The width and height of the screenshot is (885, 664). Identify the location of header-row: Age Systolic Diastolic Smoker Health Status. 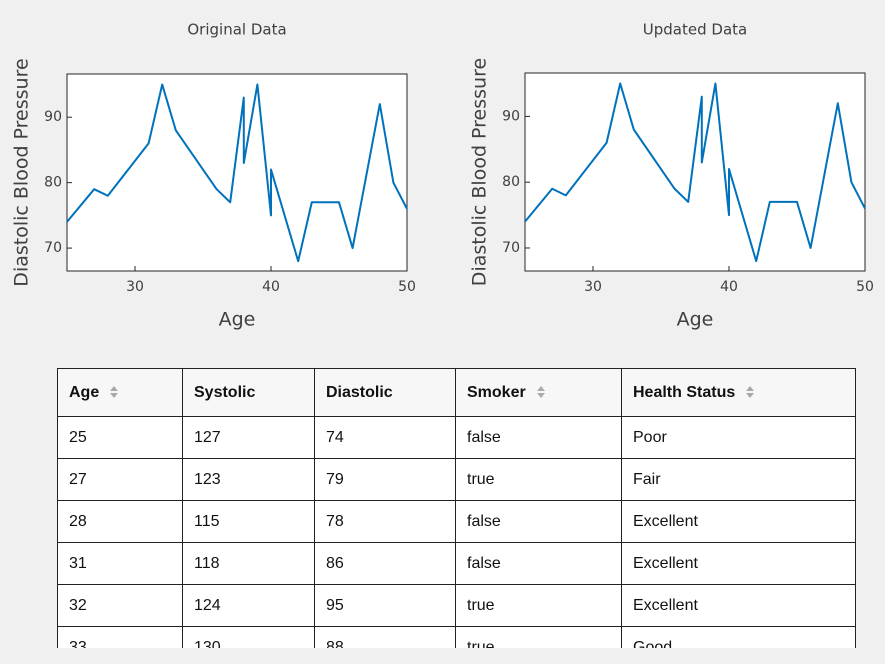
(456, 392).